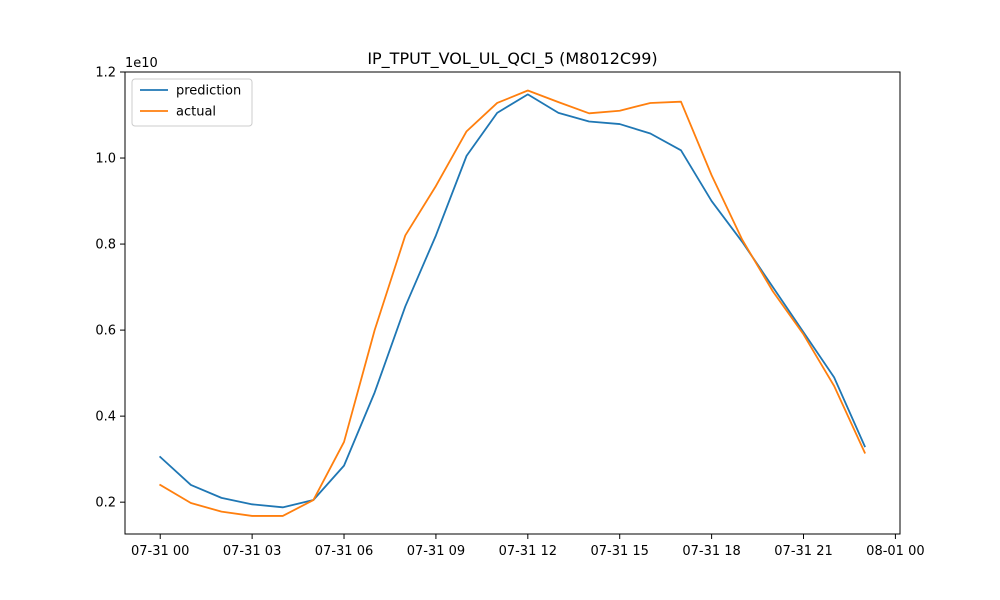 This screenshot has height=600, width=1000. What do you see at coordinates (895, 551) in the screenshot?
I see `x-tick-label: 08-01 00` at bounding box center [895, 551].